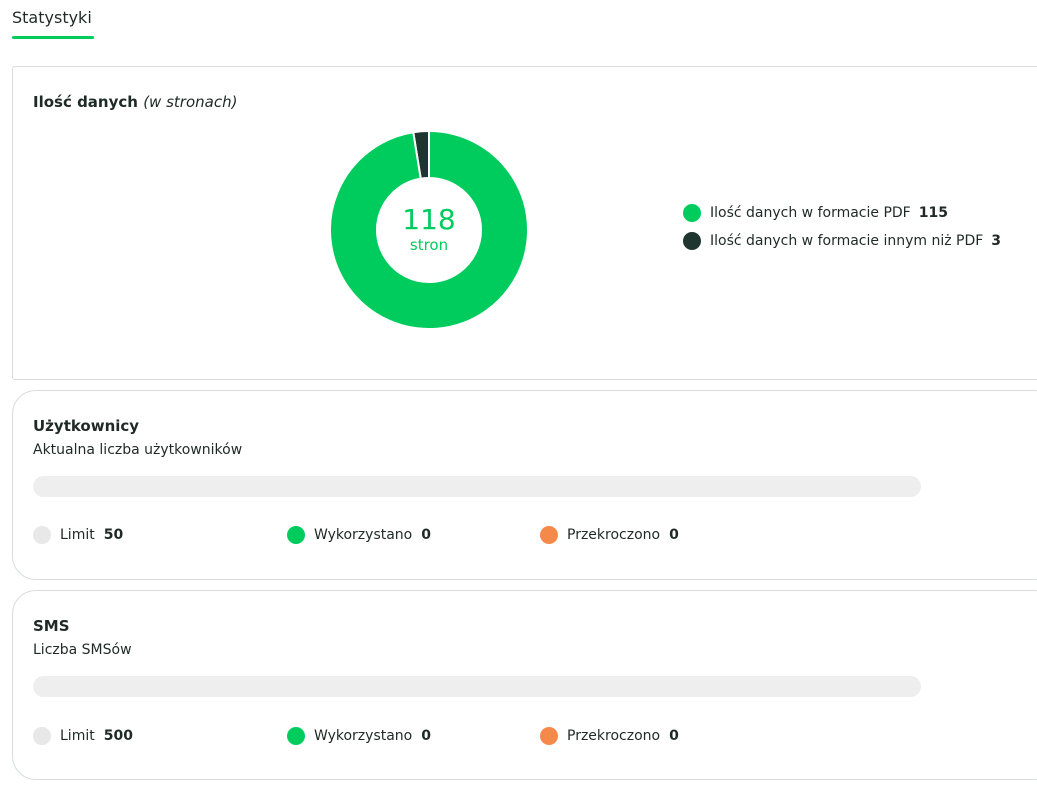 The height and width of the screenshot is (798, 1037). What do you see at coordinates (190, 102) in the screenshot?
I see `data-title-note: (w stronach)` at bounding box center [190, 102].